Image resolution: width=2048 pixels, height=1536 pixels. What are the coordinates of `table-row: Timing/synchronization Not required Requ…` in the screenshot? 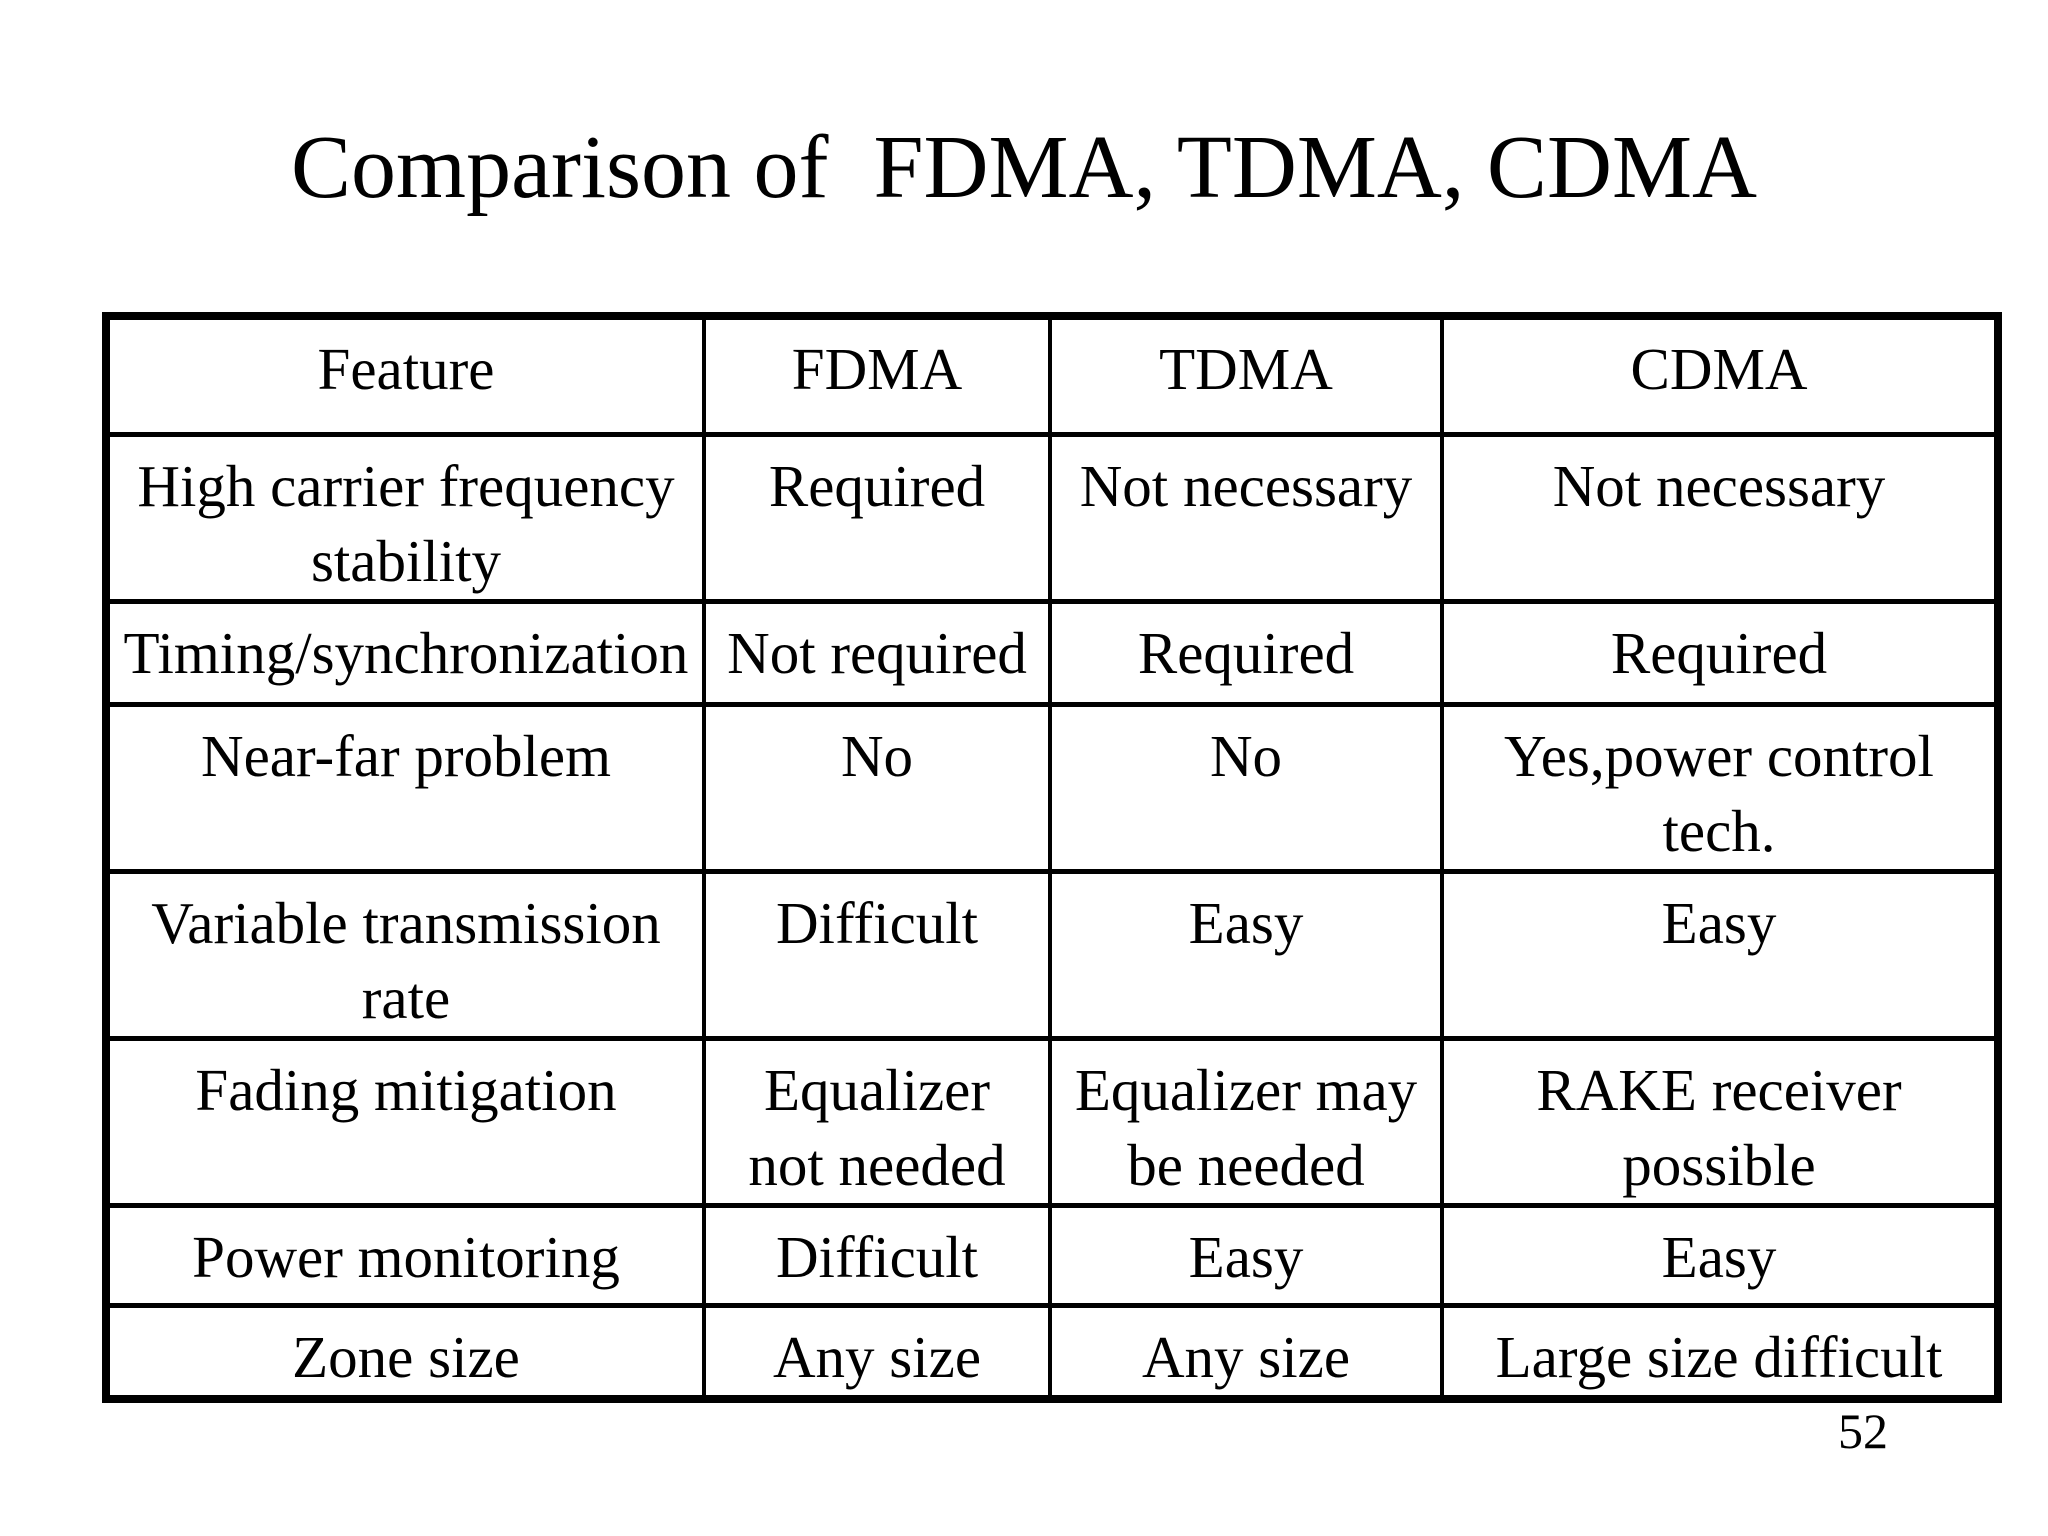 It's located at (1052, 652).